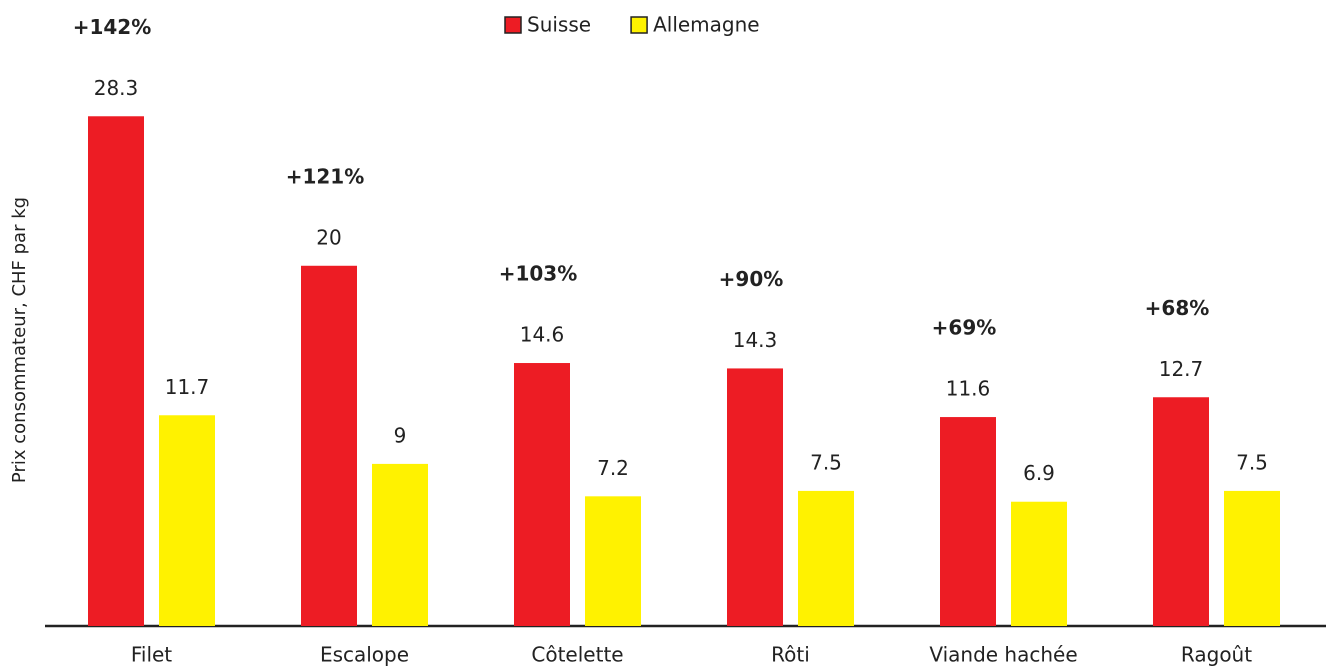 The image size is (1326, 670). What do you see at coordinates (400, 435) in the screenshot?
I see `value-label: 9` at bounding box center [400, 435].